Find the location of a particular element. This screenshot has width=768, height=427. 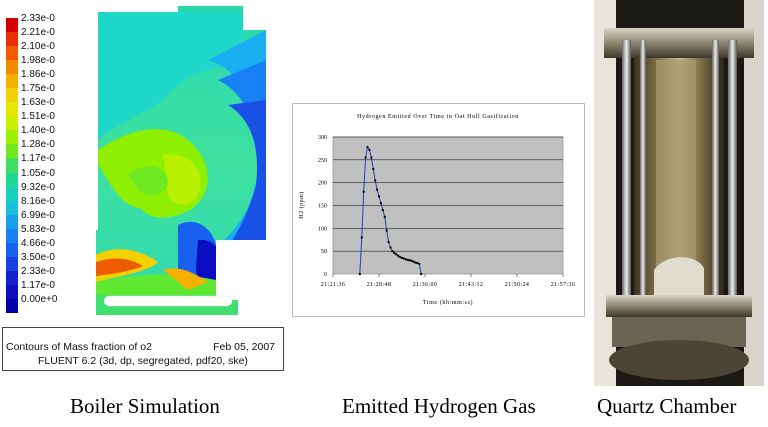

y-tick-label: 300 is located at coordinates (322, 138).